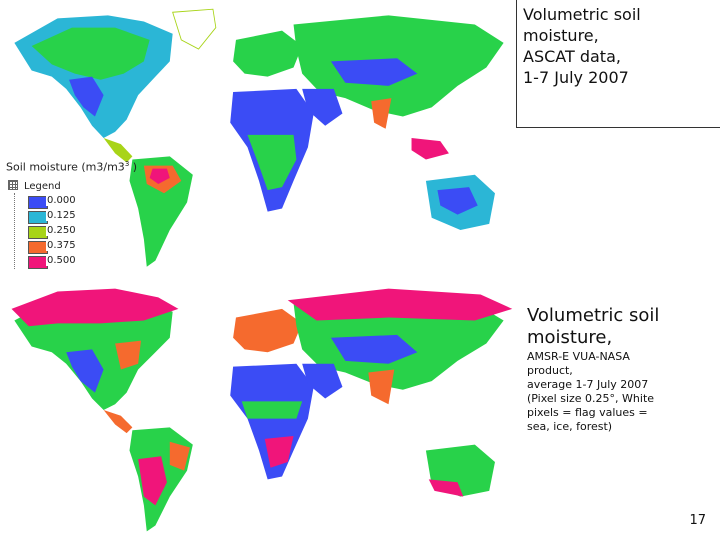  I want to click on legend-tree-line, so click(15, 231).